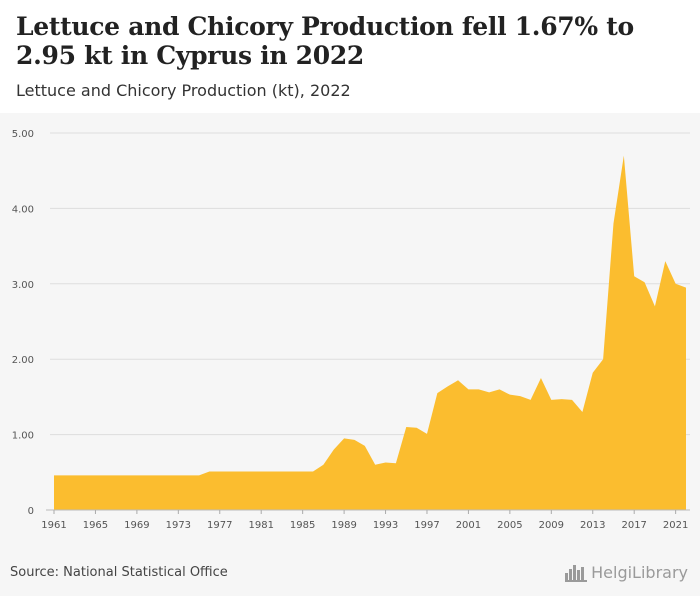 This screenshot has height=596, width=700. I want to click on x-tick-label: 1981, so click(260, 525).